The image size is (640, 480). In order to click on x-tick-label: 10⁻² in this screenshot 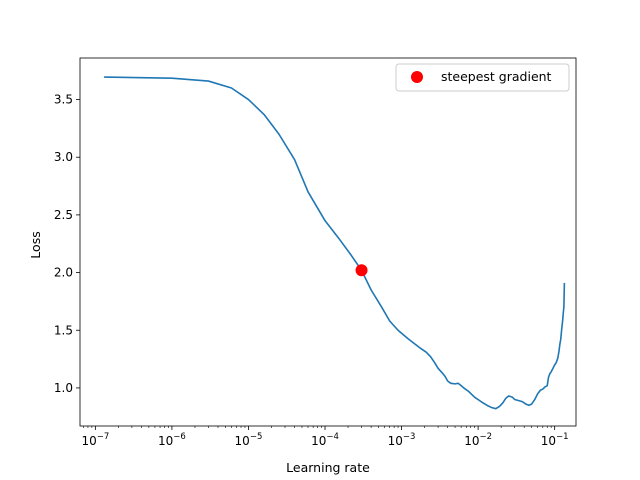, I will do `click(478, 440)`.